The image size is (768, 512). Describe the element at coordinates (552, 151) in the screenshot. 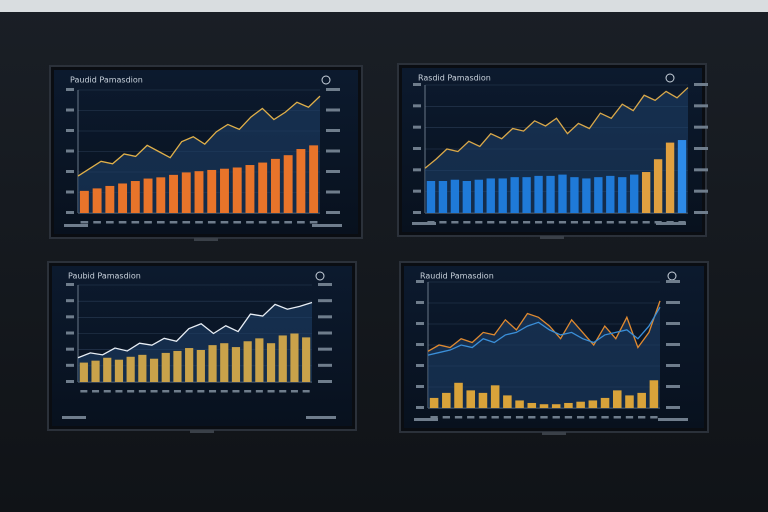

I see `monitor: Rasdid Pamasdion` at that location.